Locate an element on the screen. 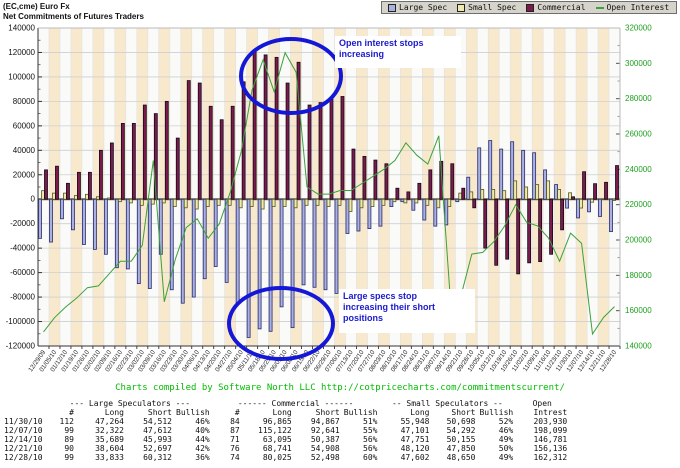  svg-text: 280000 is located at coordinates (638, 98).